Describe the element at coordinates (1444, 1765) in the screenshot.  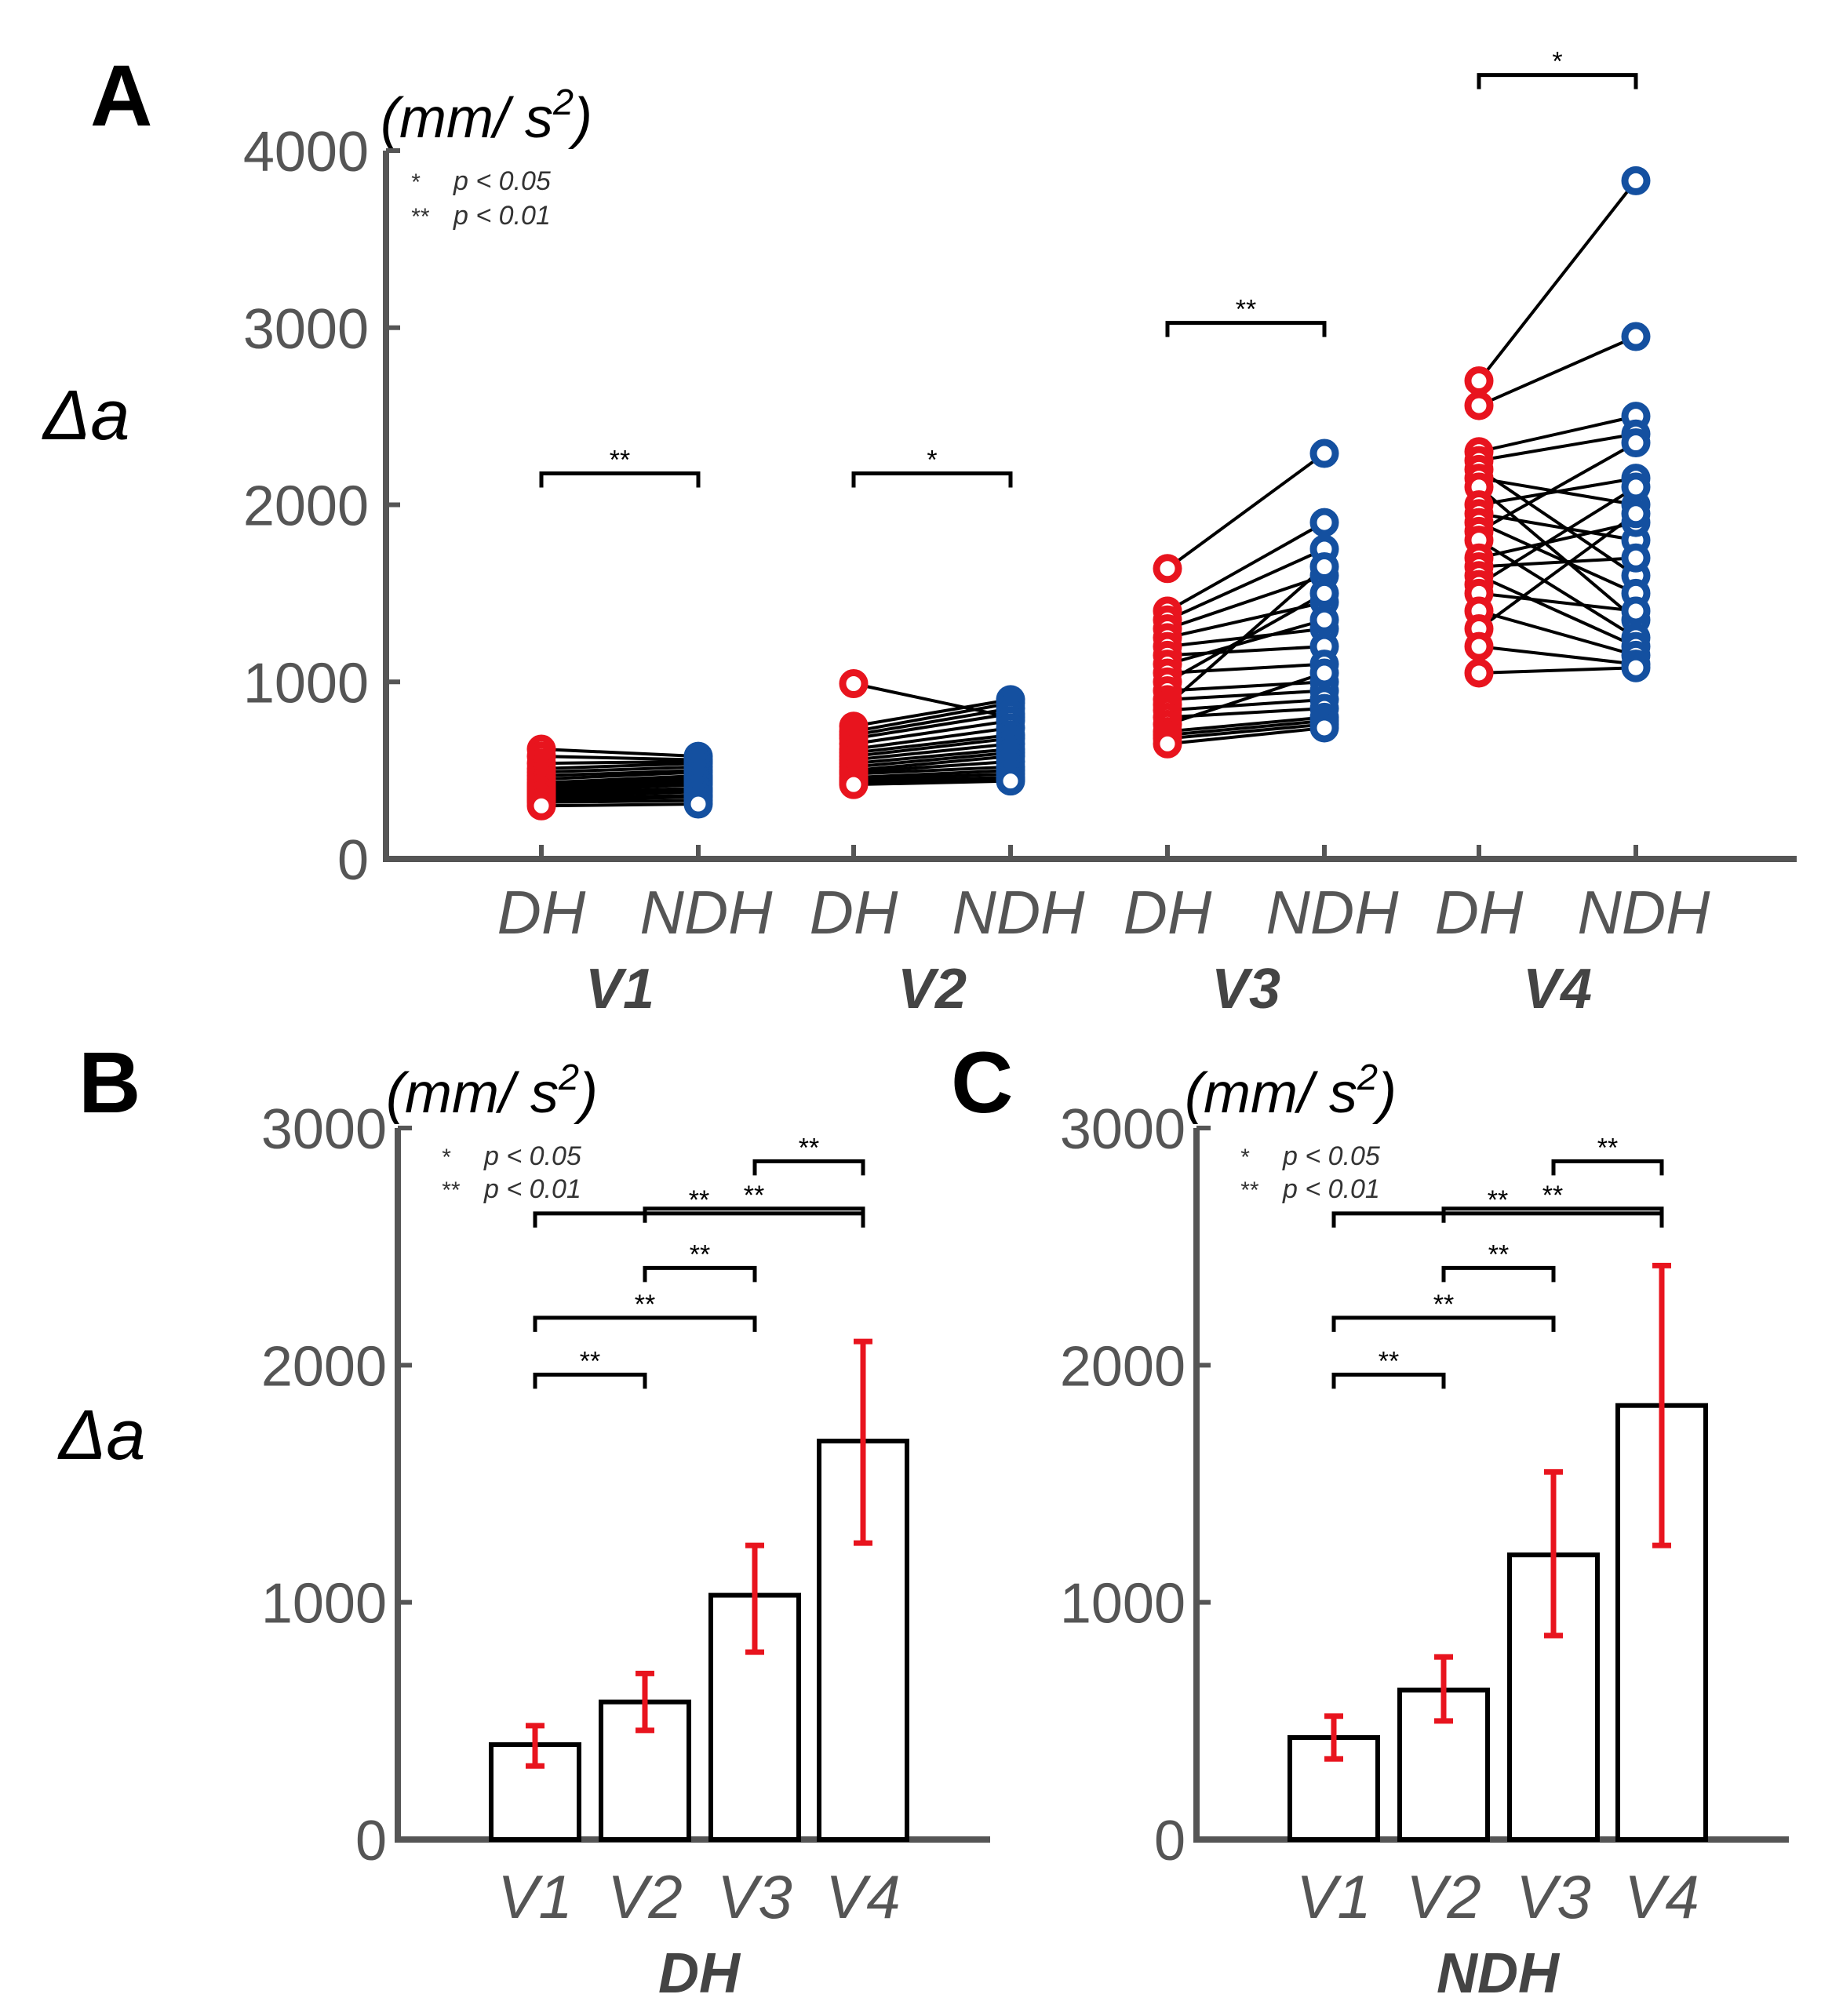
I see `bar` at that location.